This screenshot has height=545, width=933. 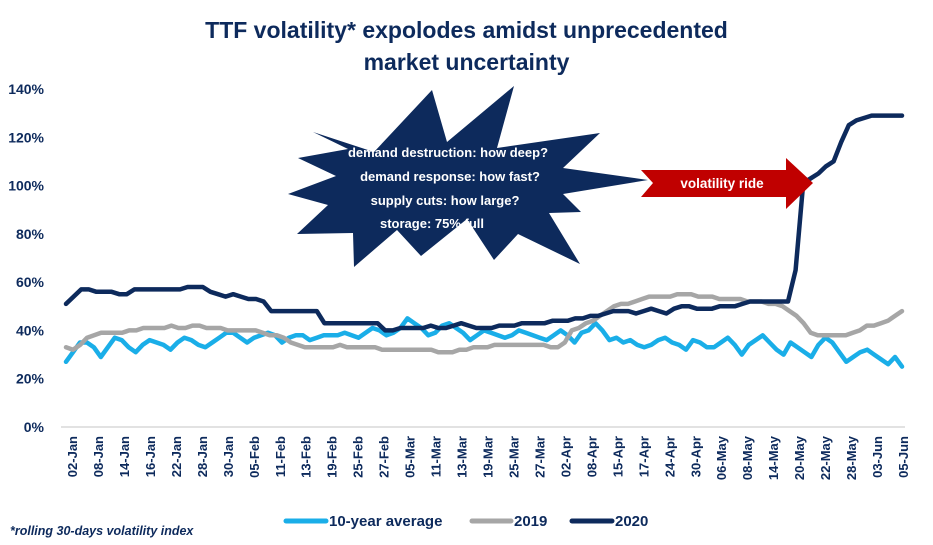 I want to click on x-tick-label: 22-Jan, so click(x=176, y=456).